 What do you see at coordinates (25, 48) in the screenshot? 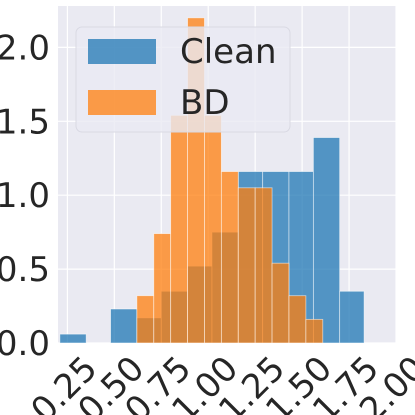
I see `y-tick-label: 2.0` at bounding box center [25, 48].